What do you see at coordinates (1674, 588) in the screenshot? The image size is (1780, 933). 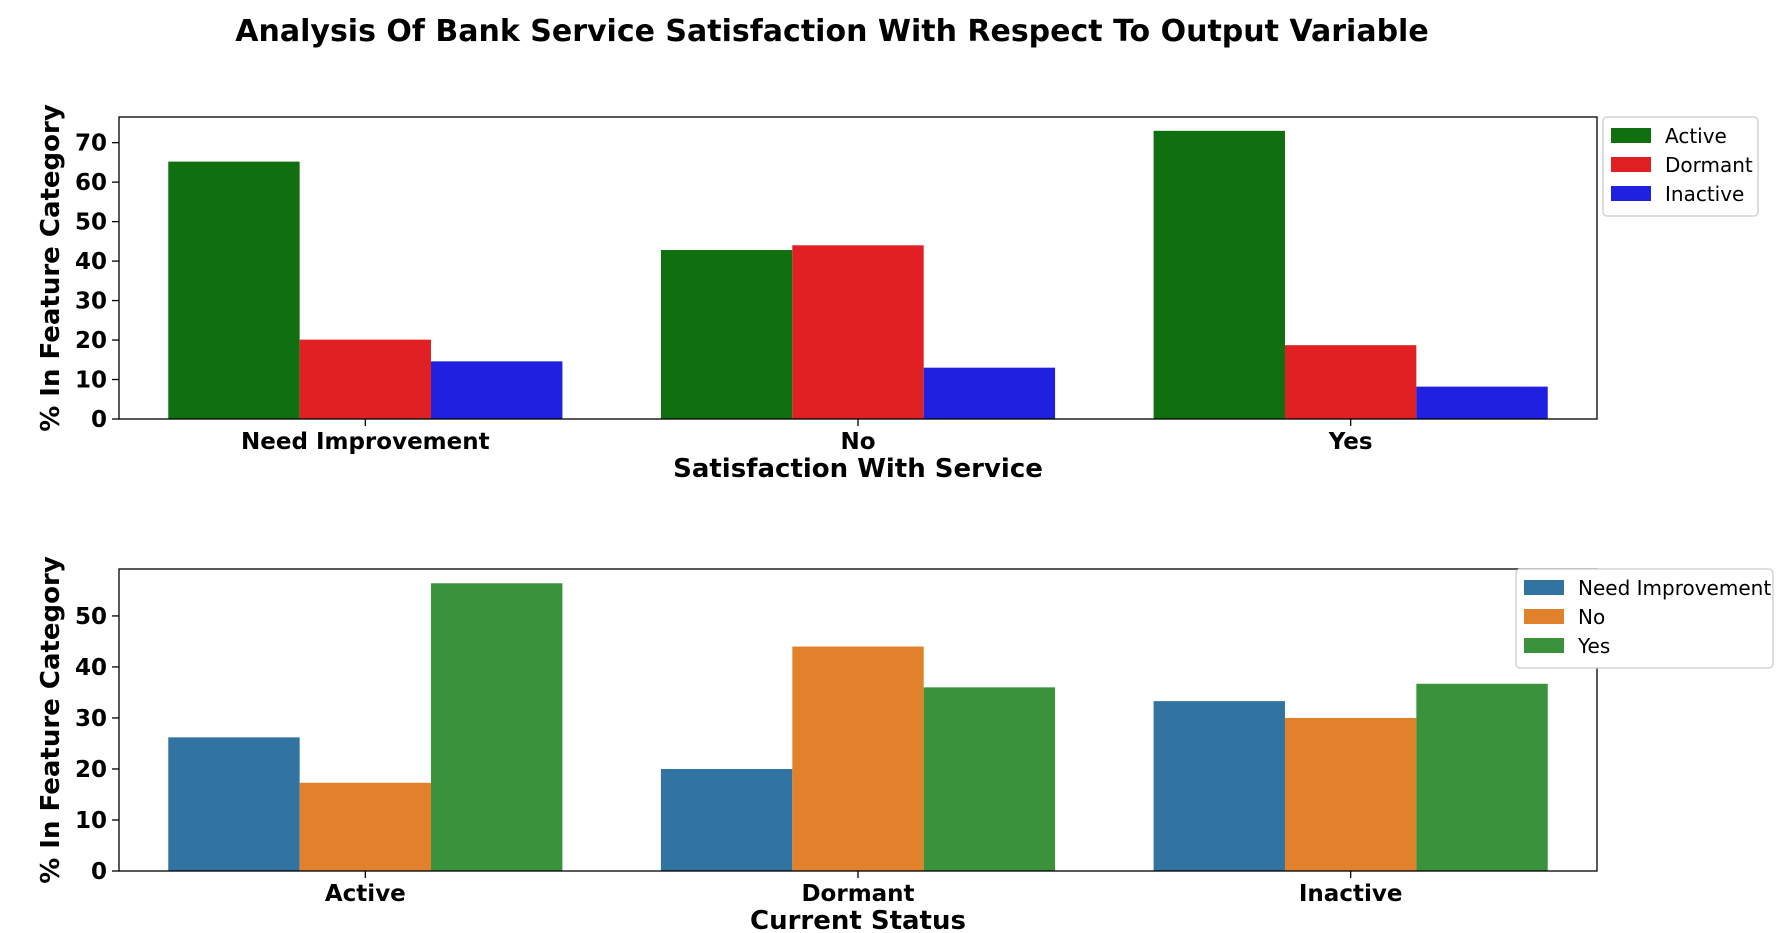 I see `legend-label-need-improvement: Need Improvement` at bounding box center [1674, 588].